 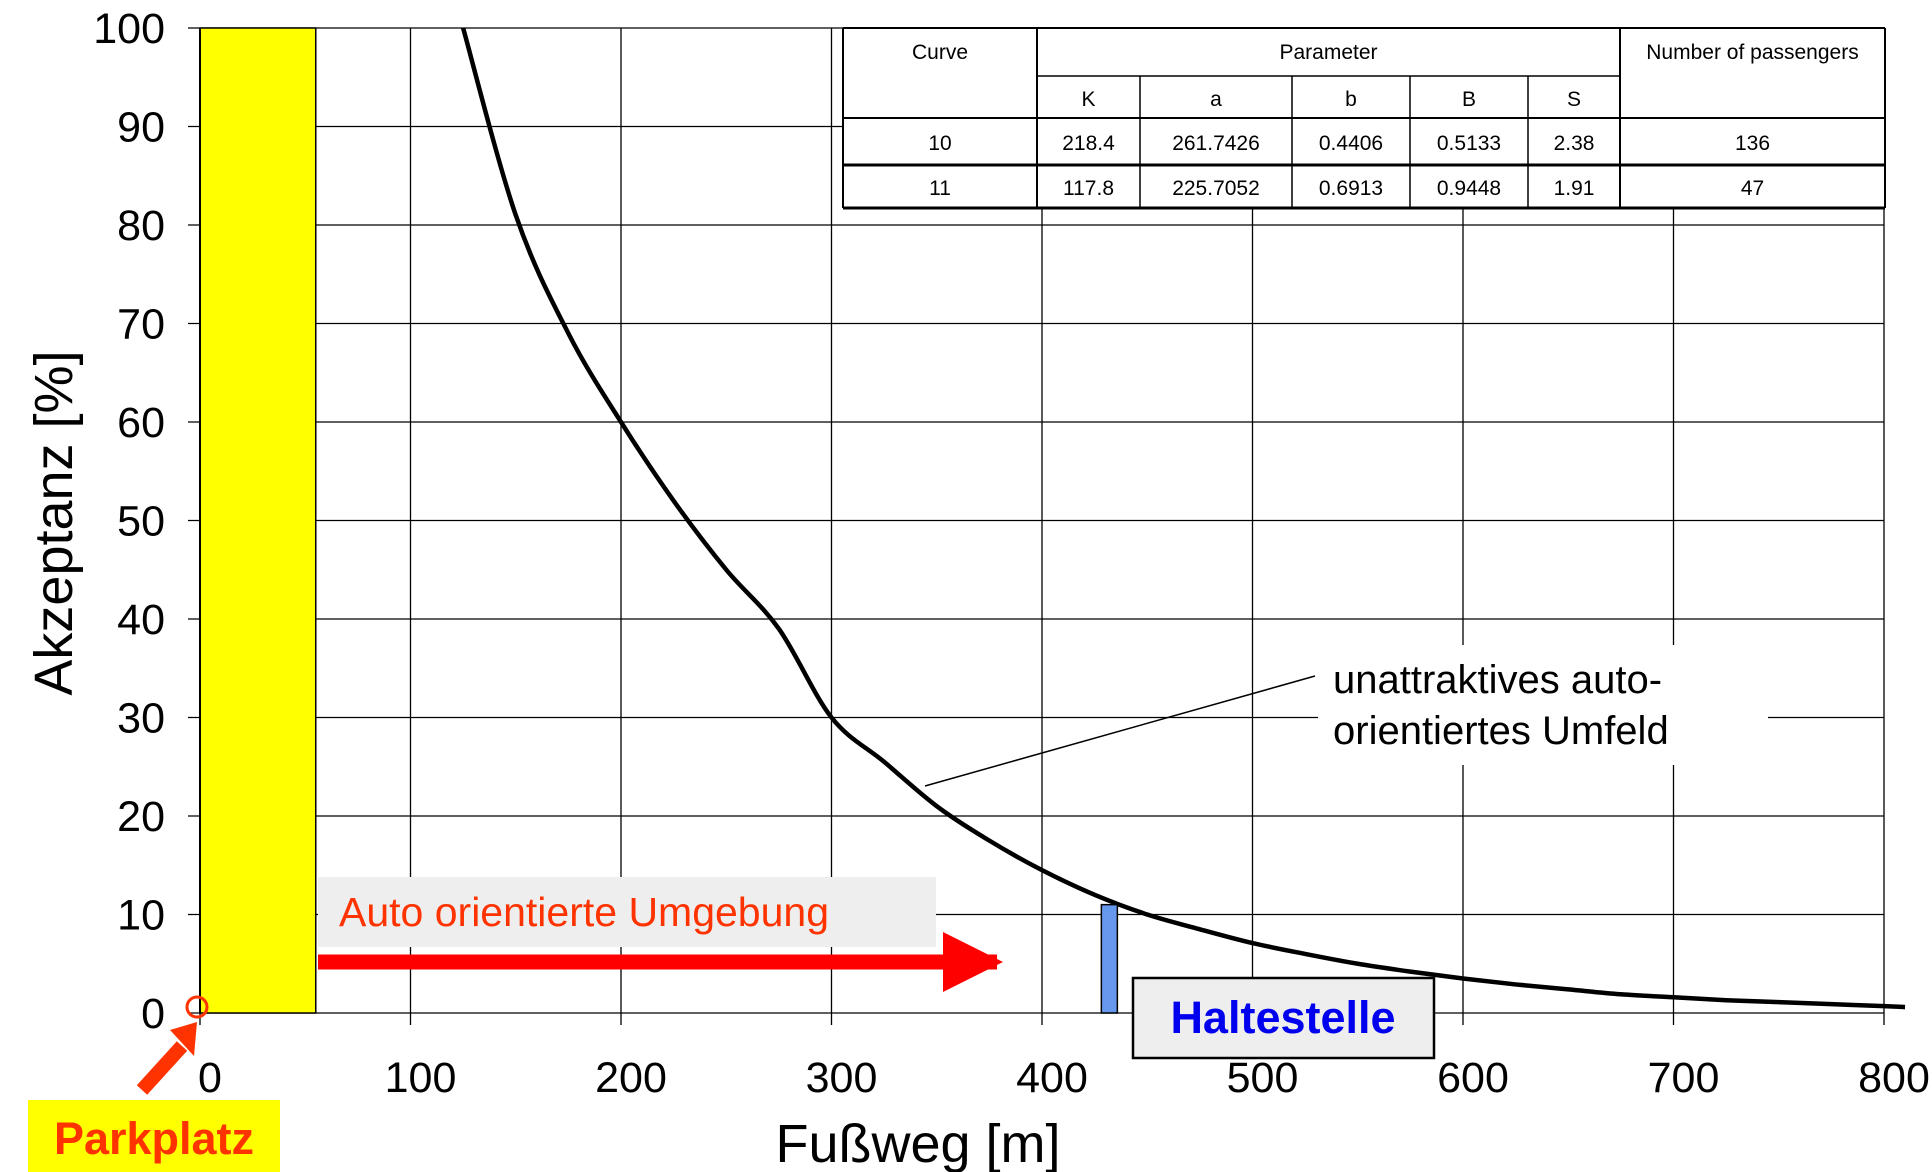 I want to click on table-cell-passengers: 47, so click(x=1752, y=188).